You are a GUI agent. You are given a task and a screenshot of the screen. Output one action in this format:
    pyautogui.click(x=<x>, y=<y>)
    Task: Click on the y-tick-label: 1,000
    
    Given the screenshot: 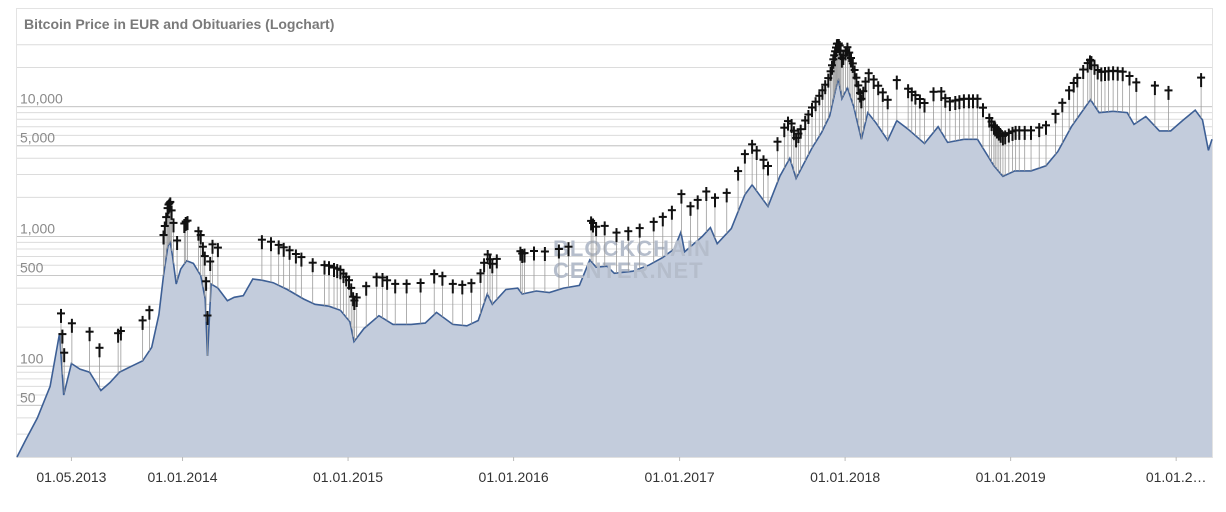 What is the action you would take?
    pyautogui.click(x=37, y=228)
    